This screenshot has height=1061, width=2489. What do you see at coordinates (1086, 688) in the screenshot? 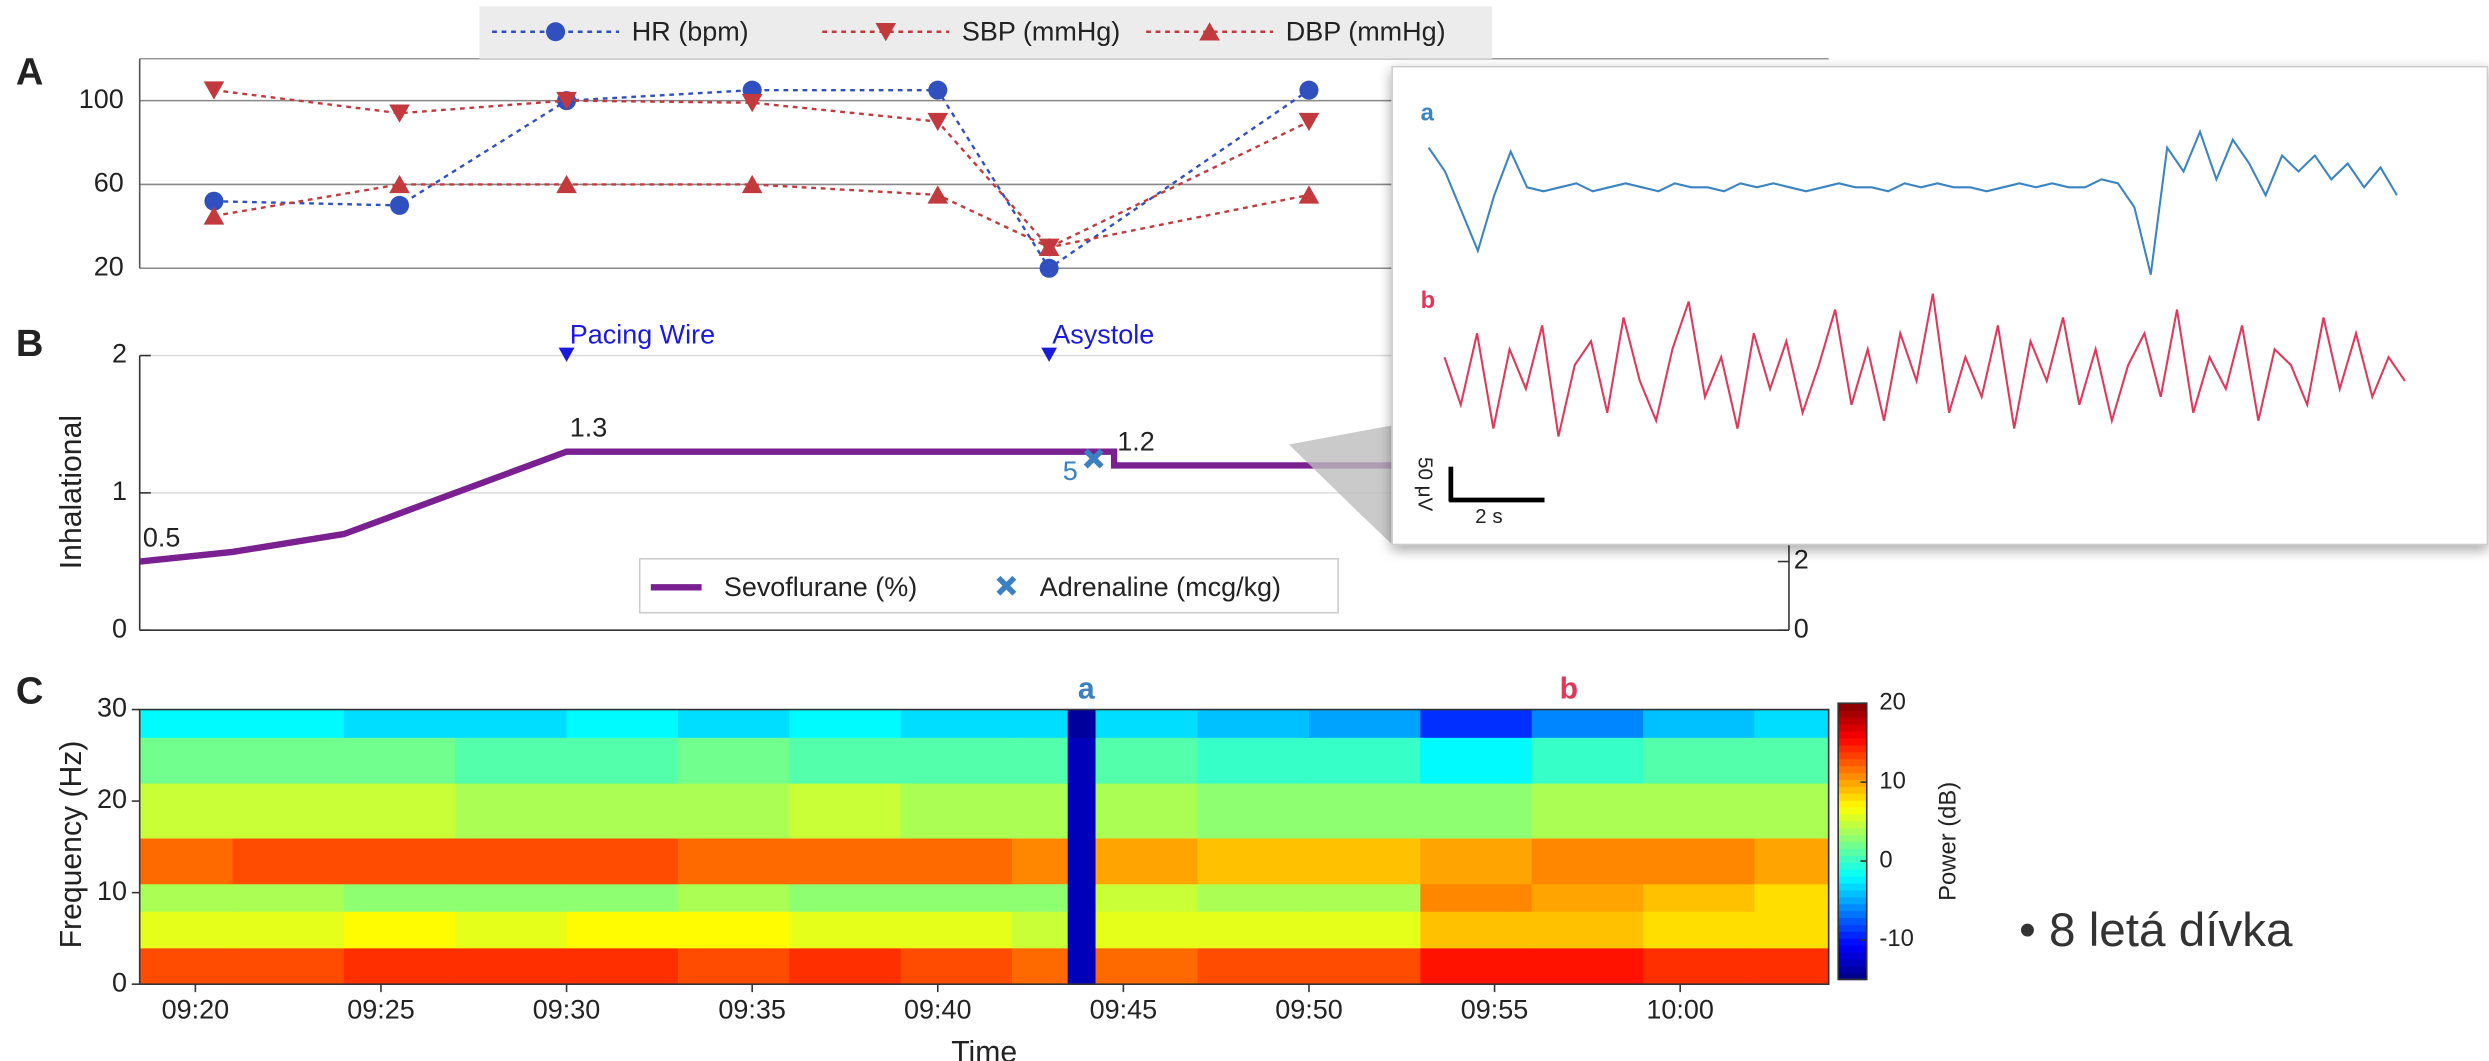
I see `event-label: a` at bounding box center [1086, 688].